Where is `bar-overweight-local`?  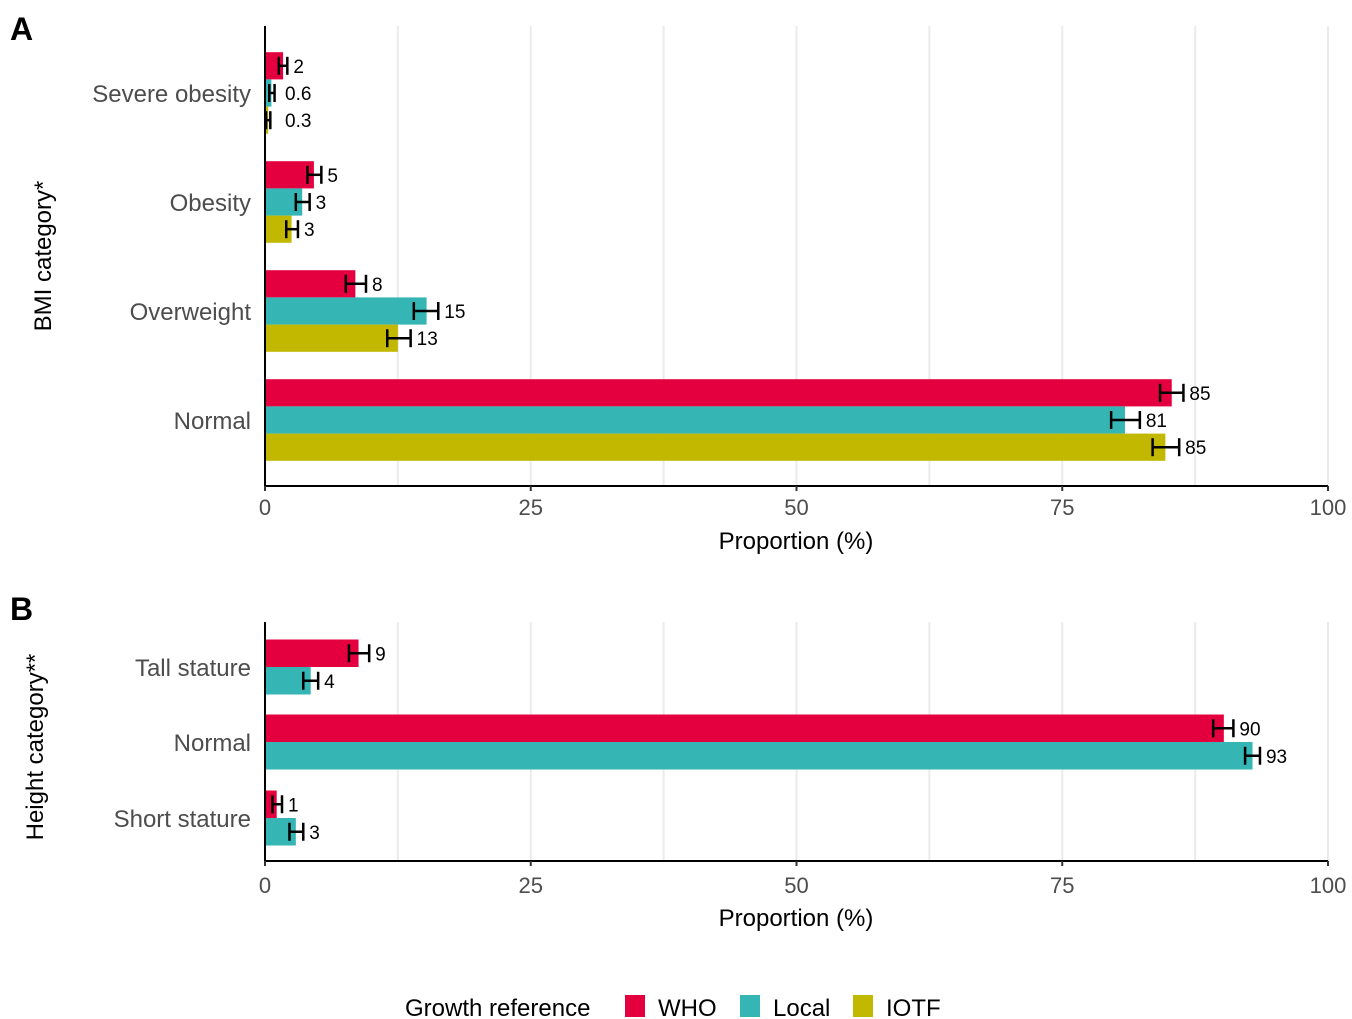 bar-overweight-local is located at coordinates (346, 311).